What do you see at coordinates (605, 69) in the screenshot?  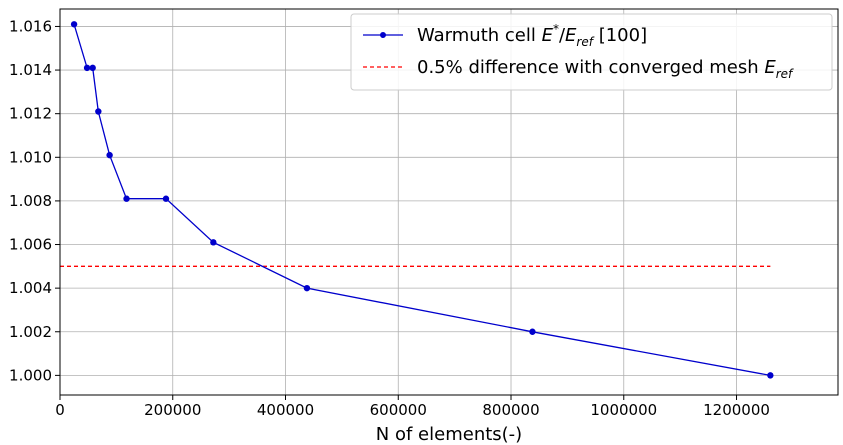 I see `legend-label-threshold: 0.5% difference with converged mesh Eref` at bounding box center [605, 69].